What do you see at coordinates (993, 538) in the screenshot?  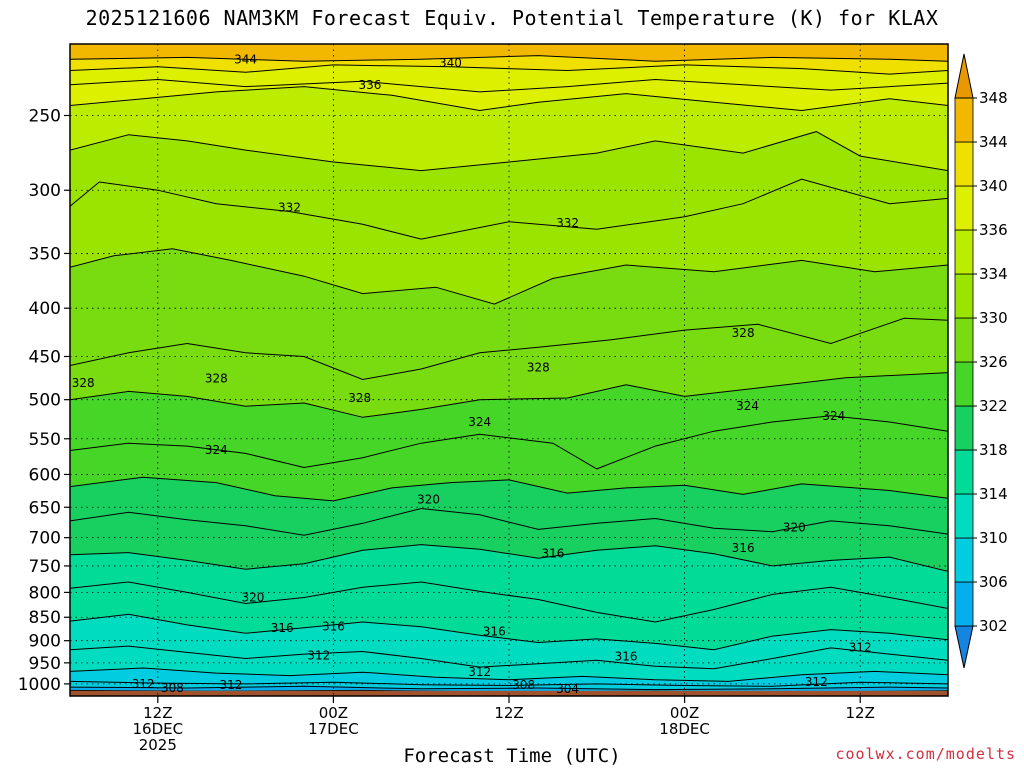 I see `colorbar-tick-label: 310` at bounding box center [993, 538].